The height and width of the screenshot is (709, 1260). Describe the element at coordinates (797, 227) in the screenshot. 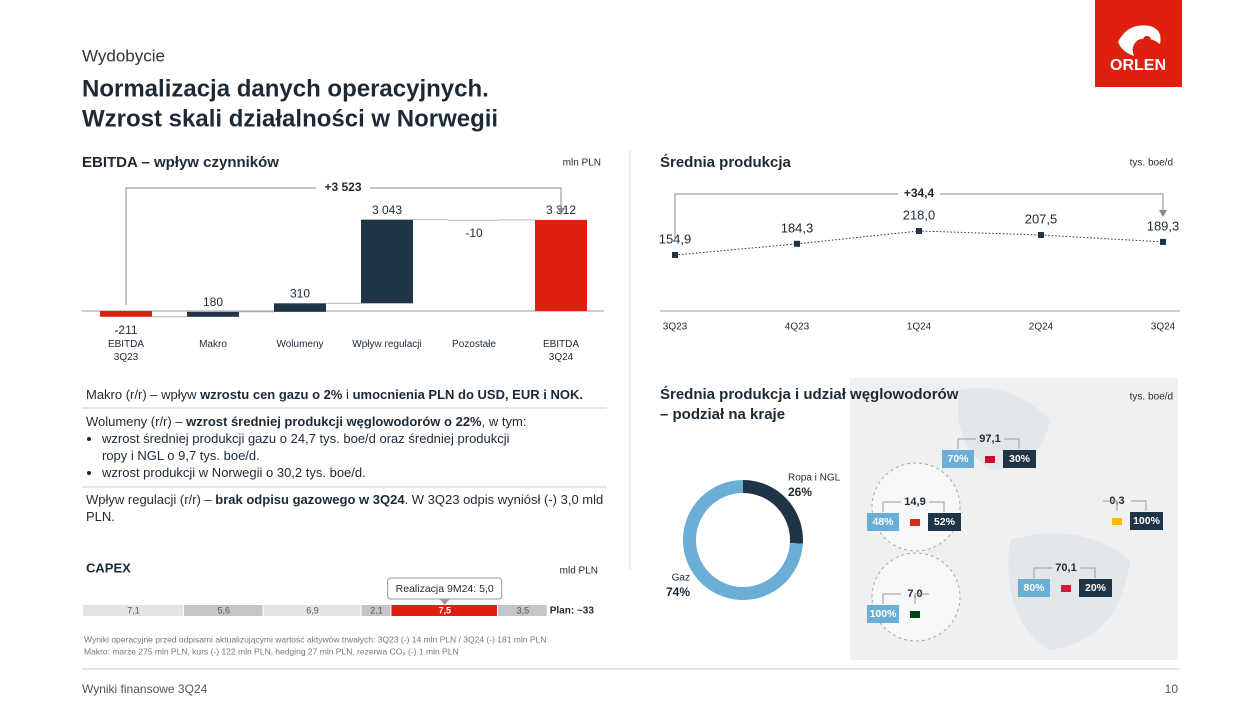

I see `data-label: 184,3` at that location.